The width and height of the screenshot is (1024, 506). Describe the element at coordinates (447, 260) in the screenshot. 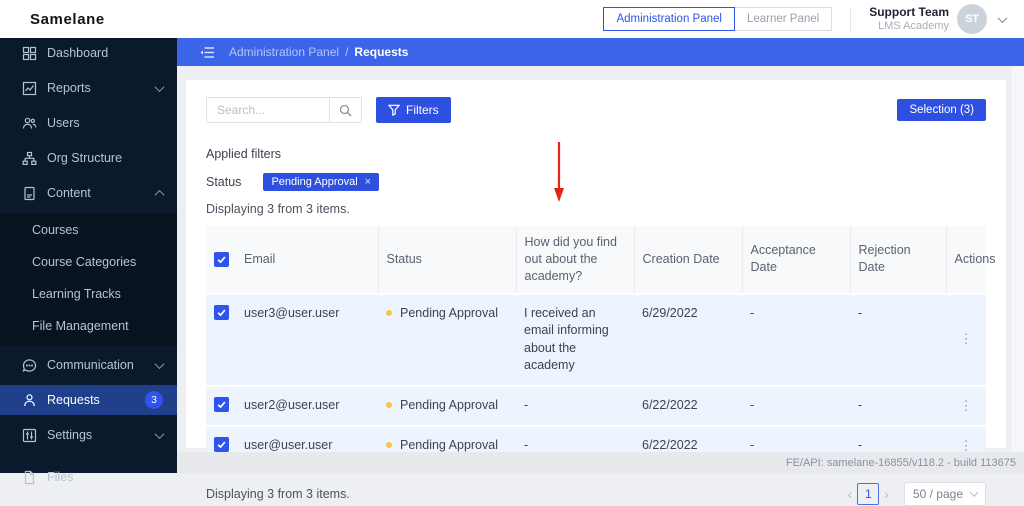

I see `column-header-status: Status` at that location.